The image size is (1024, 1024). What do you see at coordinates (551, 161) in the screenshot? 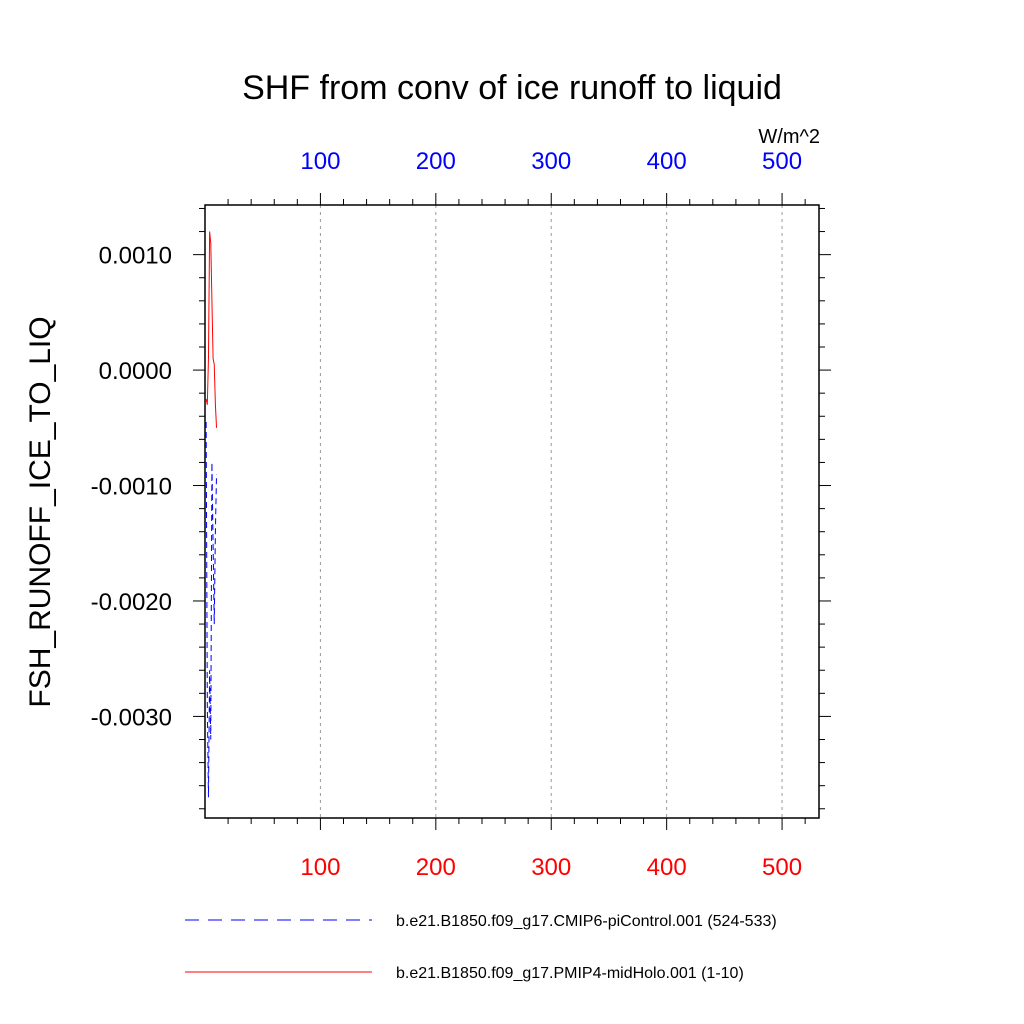
I see `top-x-tick-label: 300` at bounding box center [551, 161].